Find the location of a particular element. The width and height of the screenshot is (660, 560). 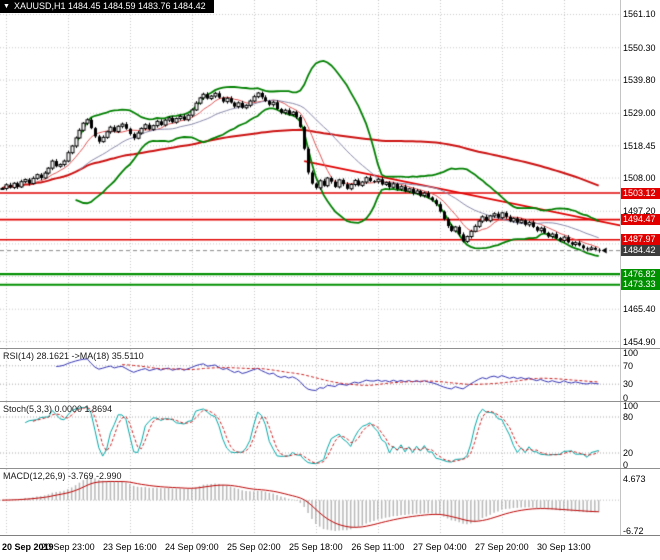

macd-axis: 4.673 -6.72 is located at coordinates (640, 502).